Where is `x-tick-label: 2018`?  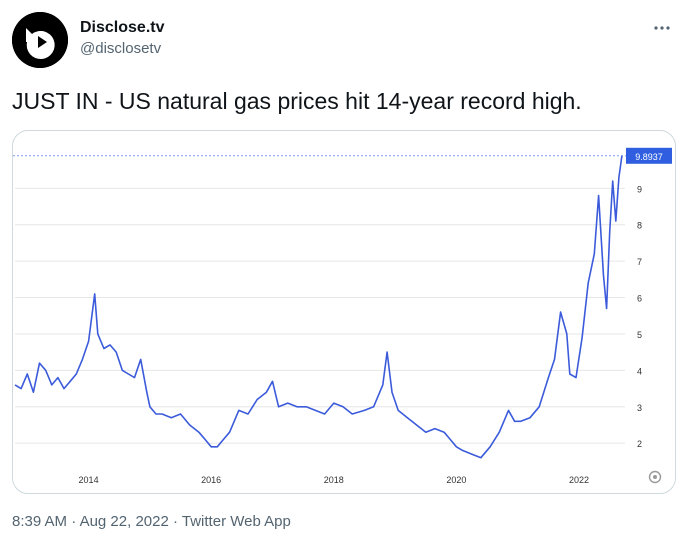 x-tick-label: 2018 is located at coordinates (334, 480).